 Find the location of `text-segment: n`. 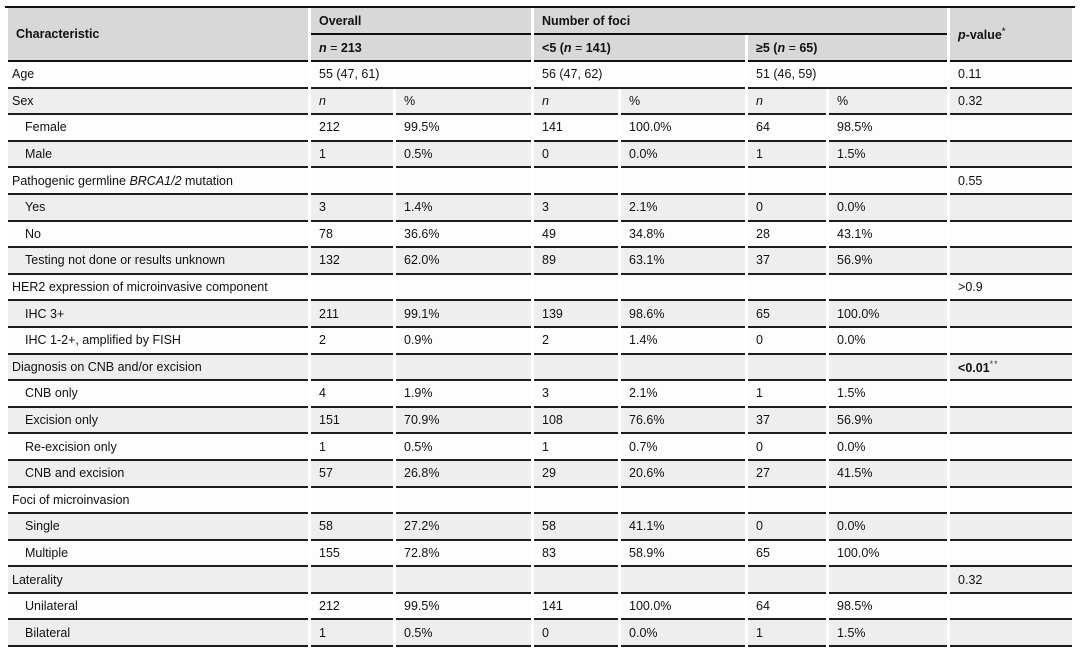

text-segment: n is located at coordinates (545, 100).